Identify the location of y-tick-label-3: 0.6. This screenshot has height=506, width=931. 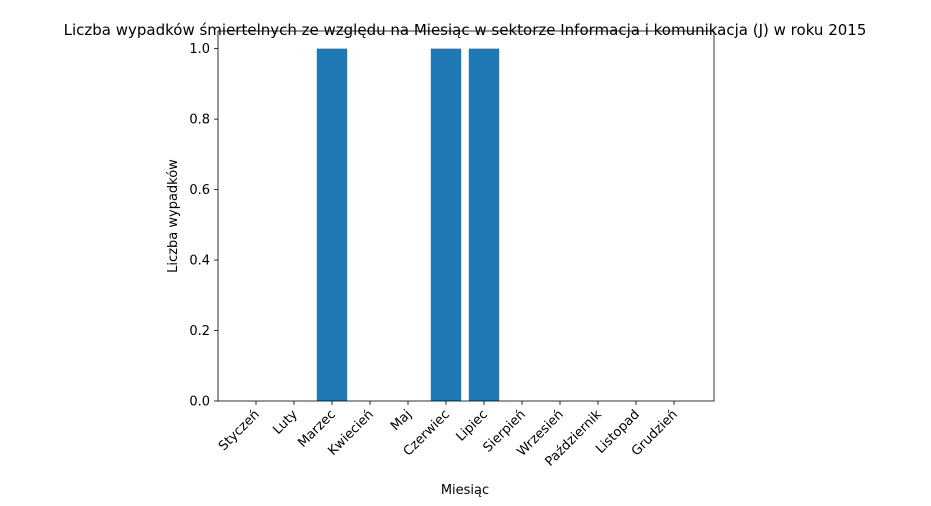
(199, 190).